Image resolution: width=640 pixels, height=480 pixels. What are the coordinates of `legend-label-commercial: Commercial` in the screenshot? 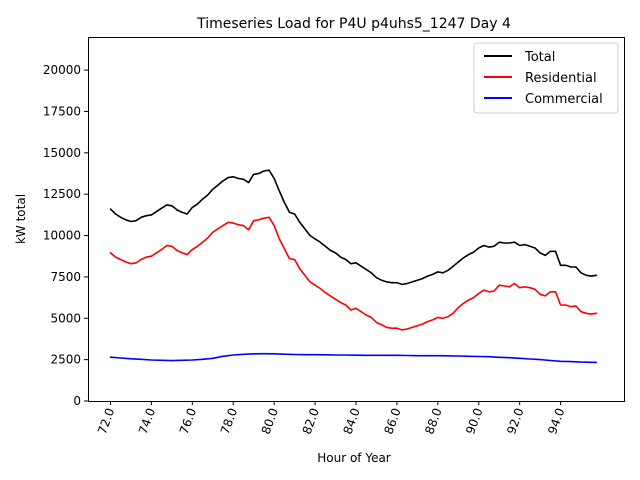 It's located at (564, 99).